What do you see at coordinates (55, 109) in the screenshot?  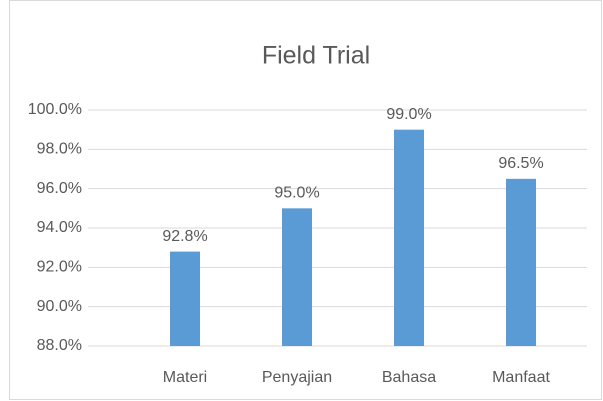 I see `y-tick-label: 100.0%` at bounding box center [55, 109].